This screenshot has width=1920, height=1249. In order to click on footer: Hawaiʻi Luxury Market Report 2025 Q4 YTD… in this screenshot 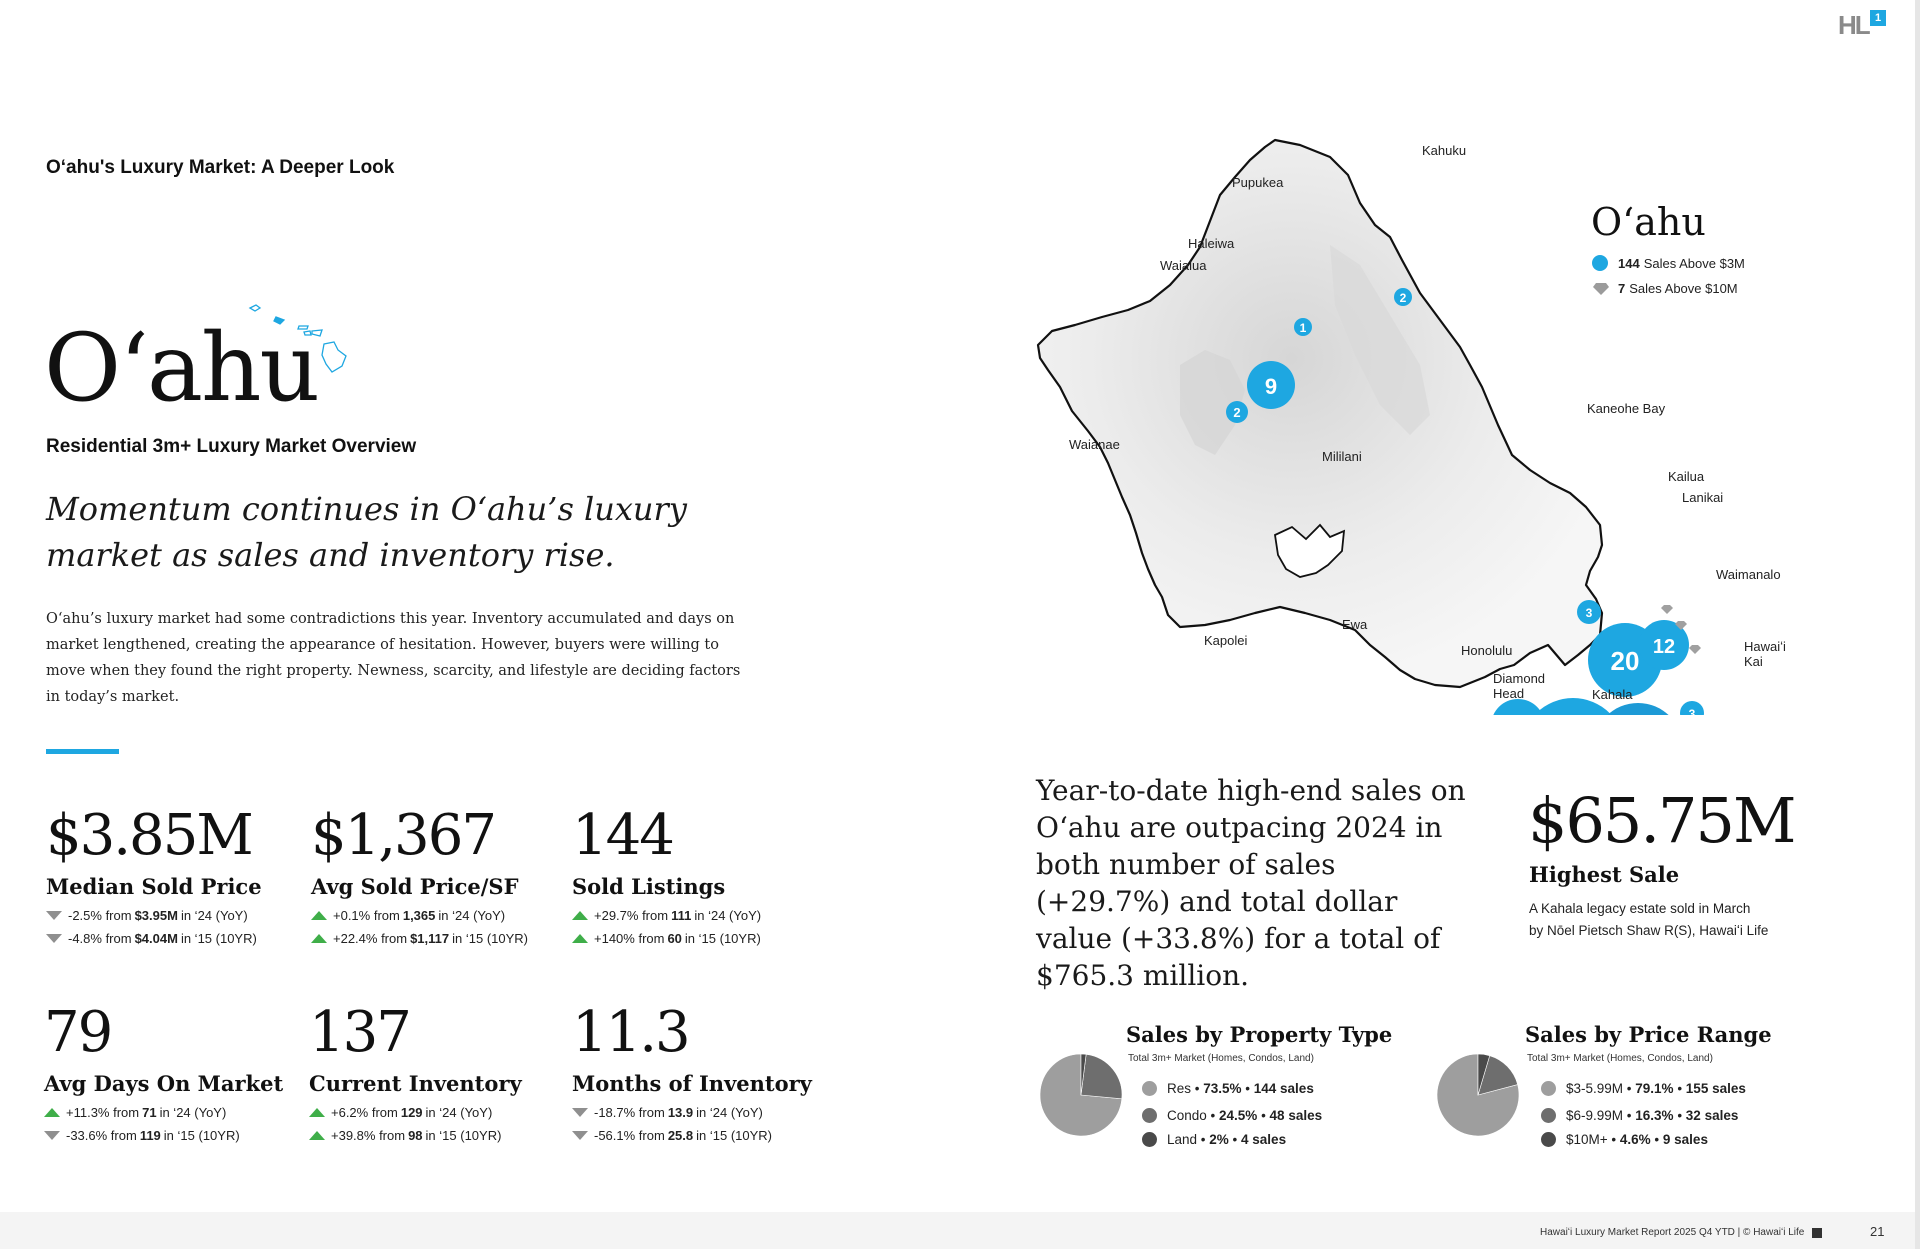, I will do `click(1685, 1232)`.